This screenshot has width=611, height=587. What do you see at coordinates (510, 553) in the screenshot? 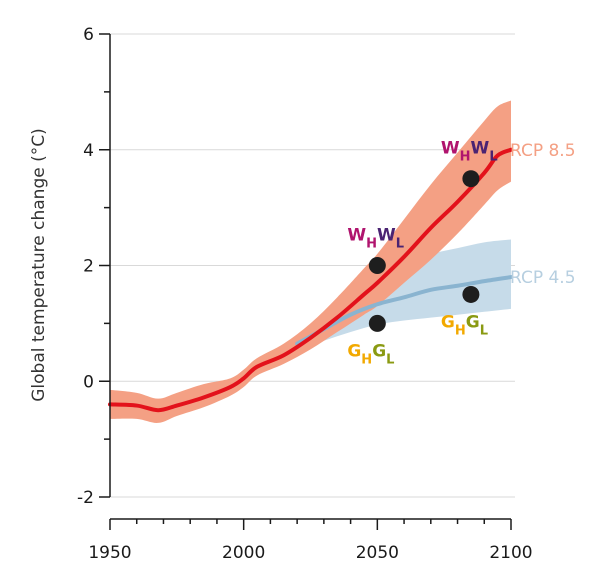
I see `x-tick-label: 2100` at bounding box center [510, 553].